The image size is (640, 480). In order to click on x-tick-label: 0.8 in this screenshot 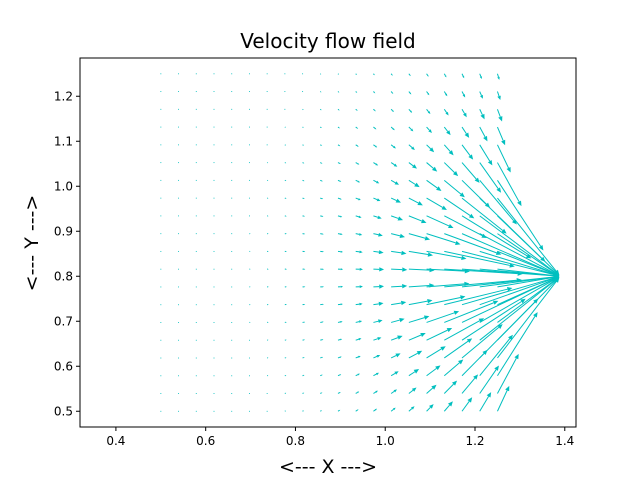, I will do `click(295, 441)`.